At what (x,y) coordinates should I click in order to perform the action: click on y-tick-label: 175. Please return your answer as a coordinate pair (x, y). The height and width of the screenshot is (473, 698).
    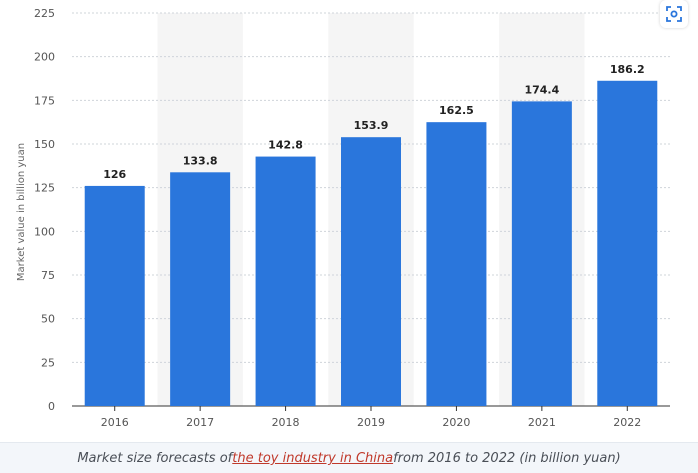
    Looking at the image, I should click on (44, 100).